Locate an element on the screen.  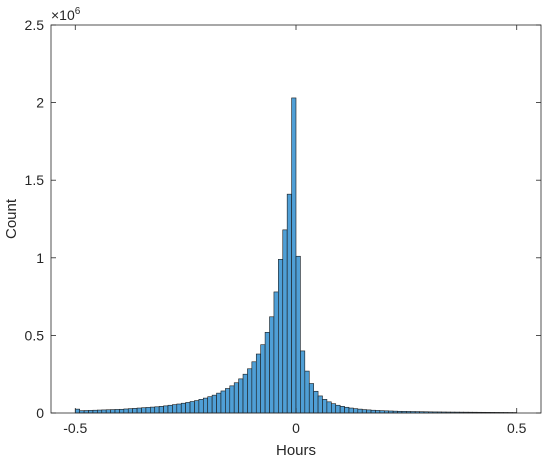
y-axis-label: Count is located at coordinates (11, 218).